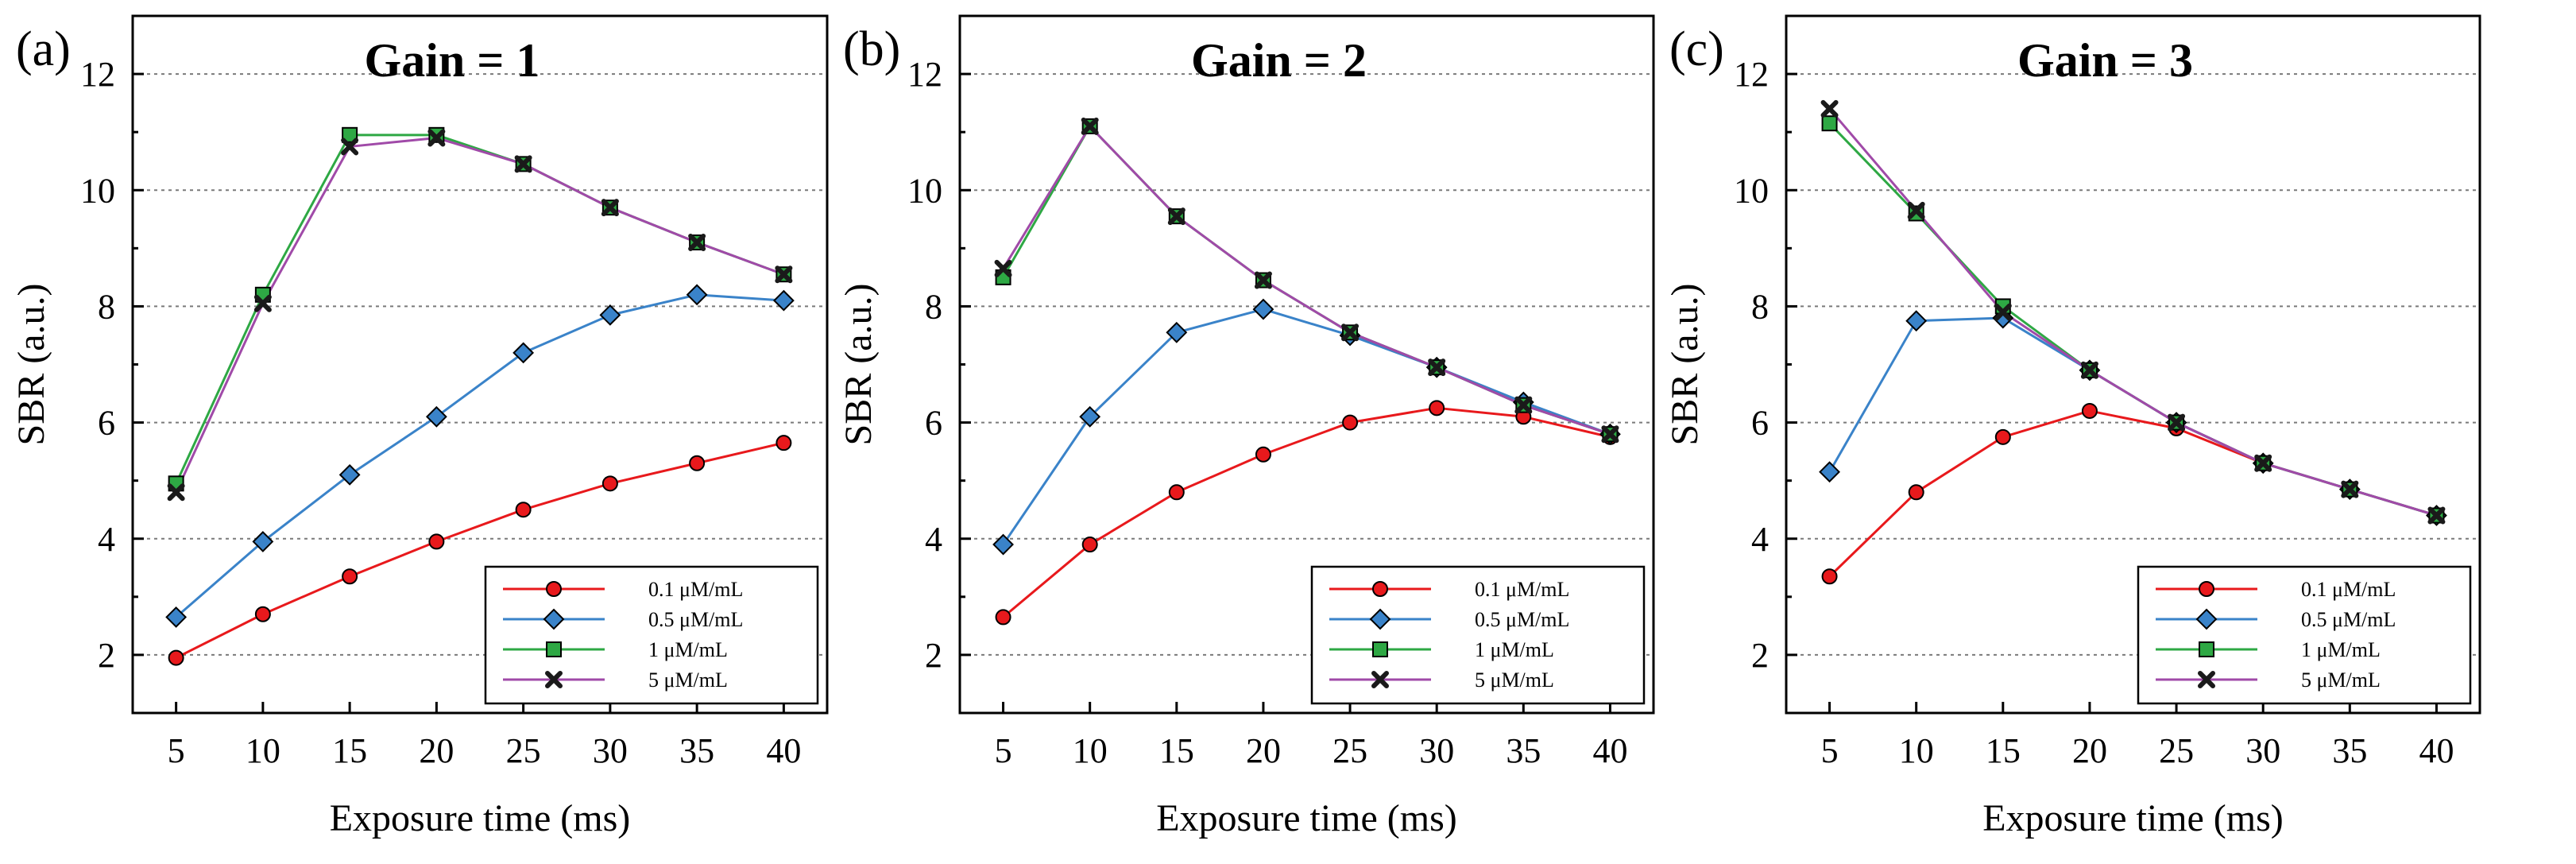  I want to click on x-tick-label: 5, so click(1830, 750).